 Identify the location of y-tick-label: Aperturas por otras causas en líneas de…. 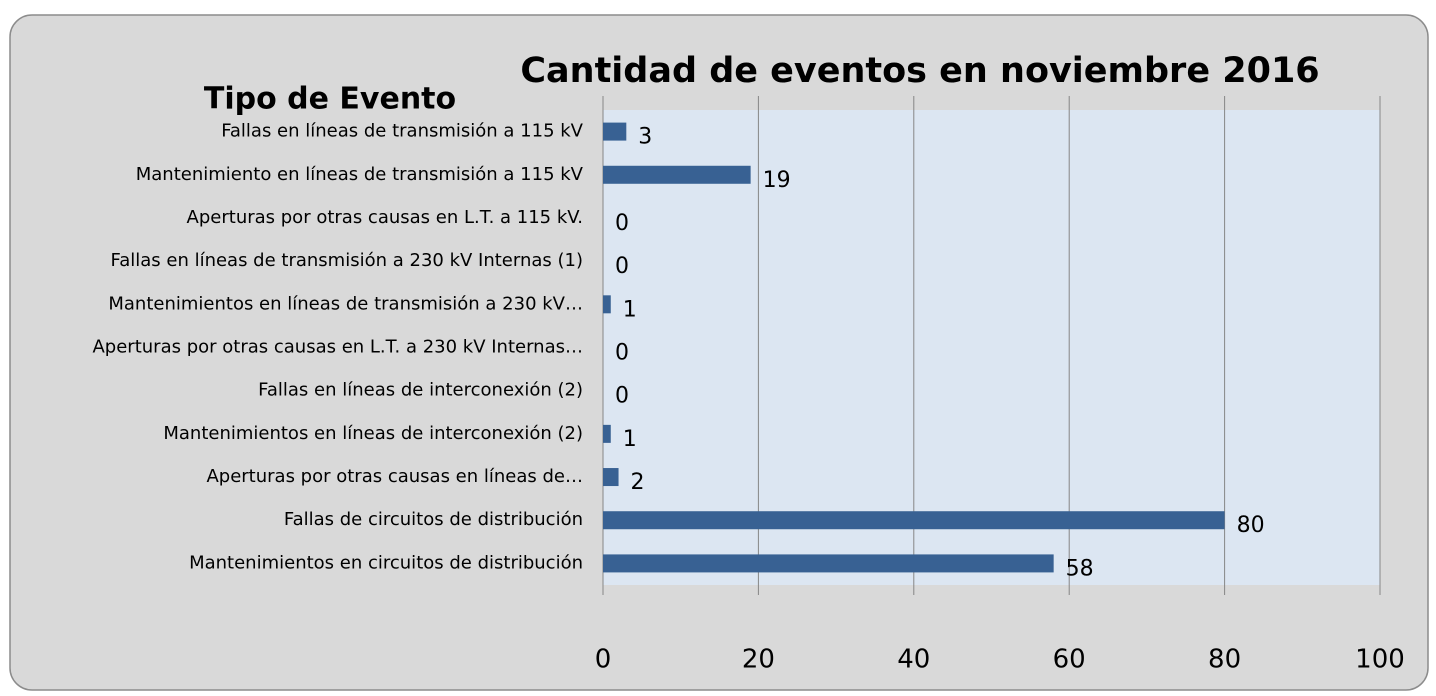
(394, 476).